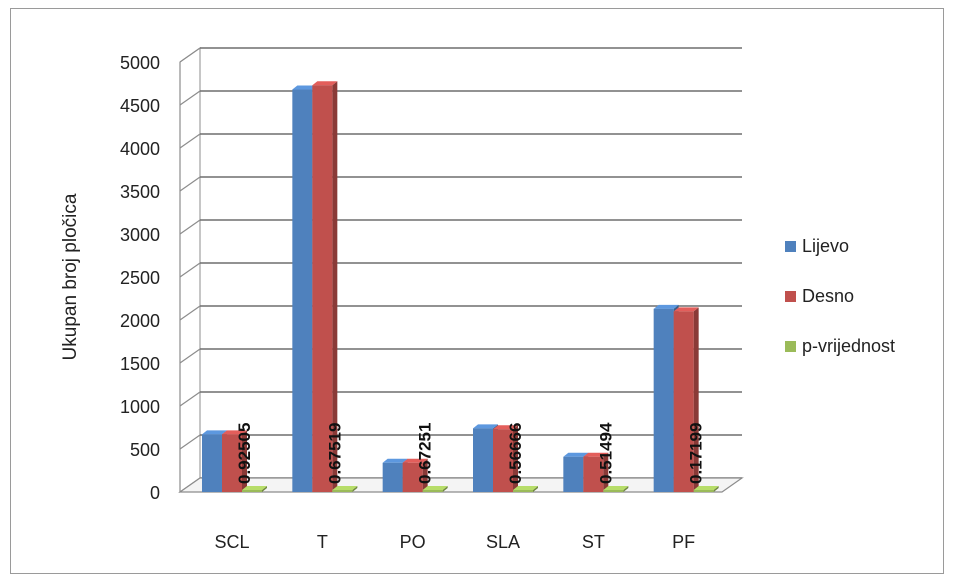 Image resolution: width=956 pixels, height=580 pixels. I want to click on y-tick-label: 500, so click(145, 450).